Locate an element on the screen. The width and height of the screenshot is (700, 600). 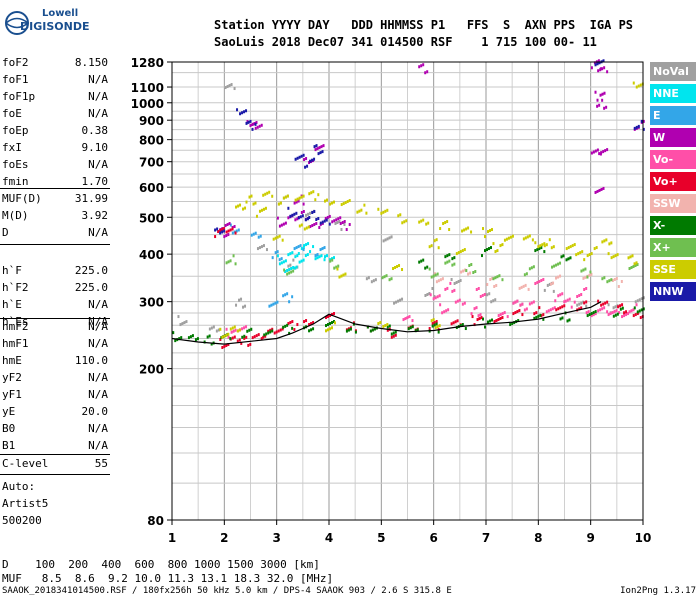
param-value: N/A is located at coordinates (98, 445).